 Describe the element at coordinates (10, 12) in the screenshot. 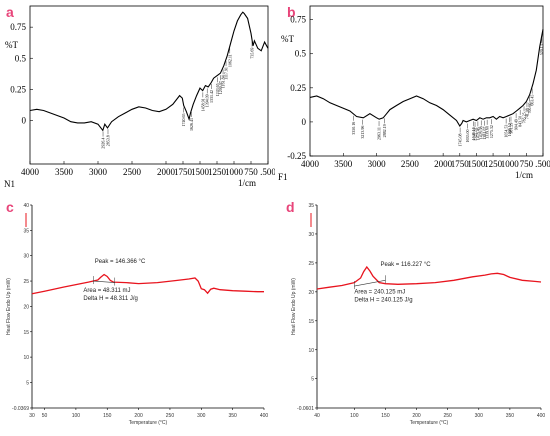

I see `panel-letter-a: a` at that location.